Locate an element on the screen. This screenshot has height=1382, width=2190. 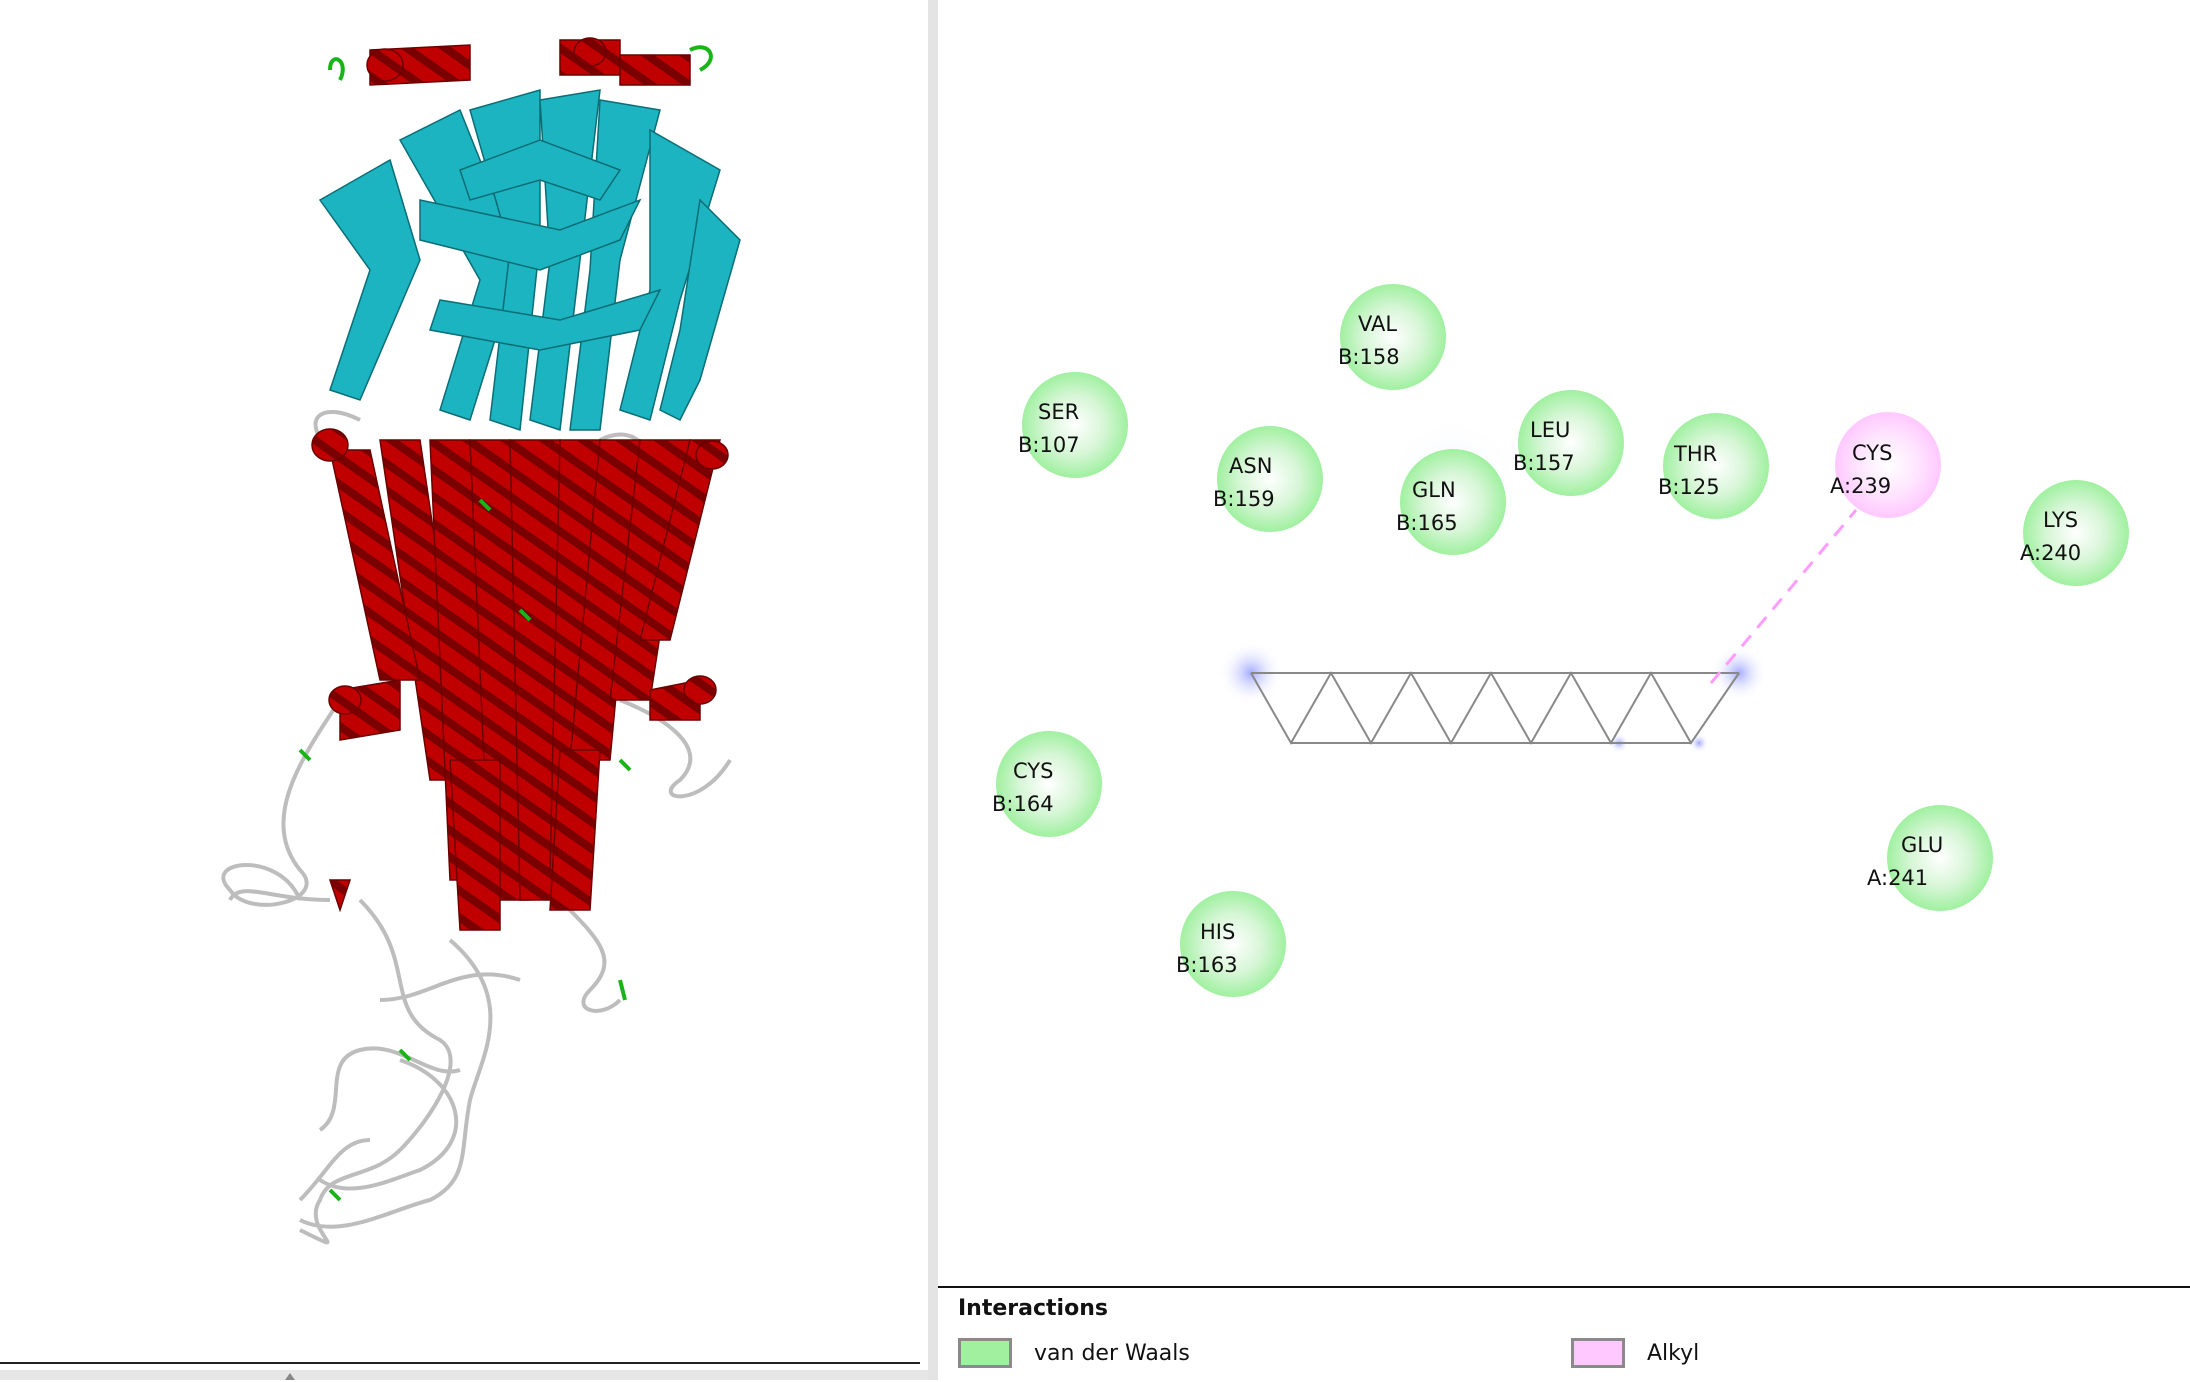
residue-label: SER is located at coordinates (1058, 412).